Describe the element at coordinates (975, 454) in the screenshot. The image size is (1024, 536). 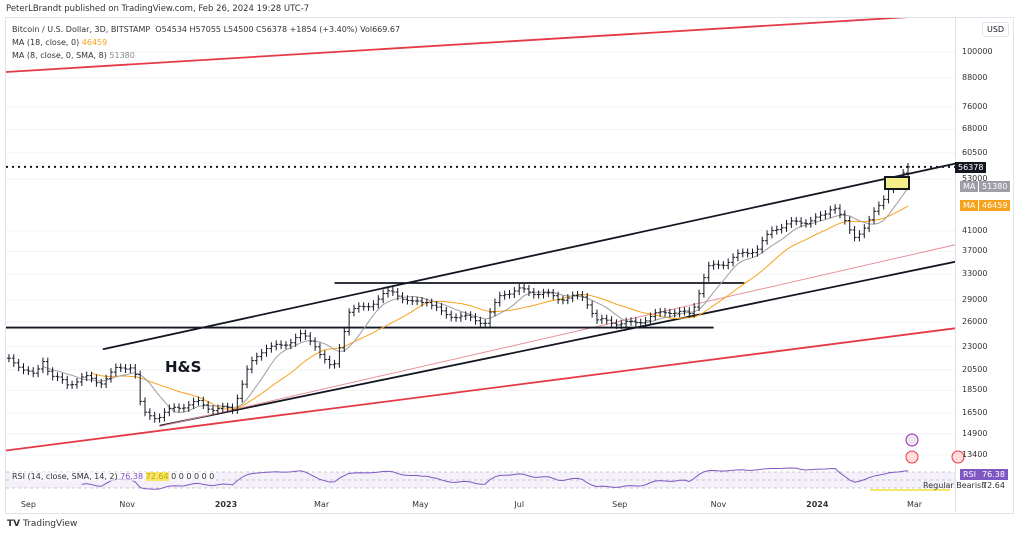
I see `price-tick: 13400` at that location.